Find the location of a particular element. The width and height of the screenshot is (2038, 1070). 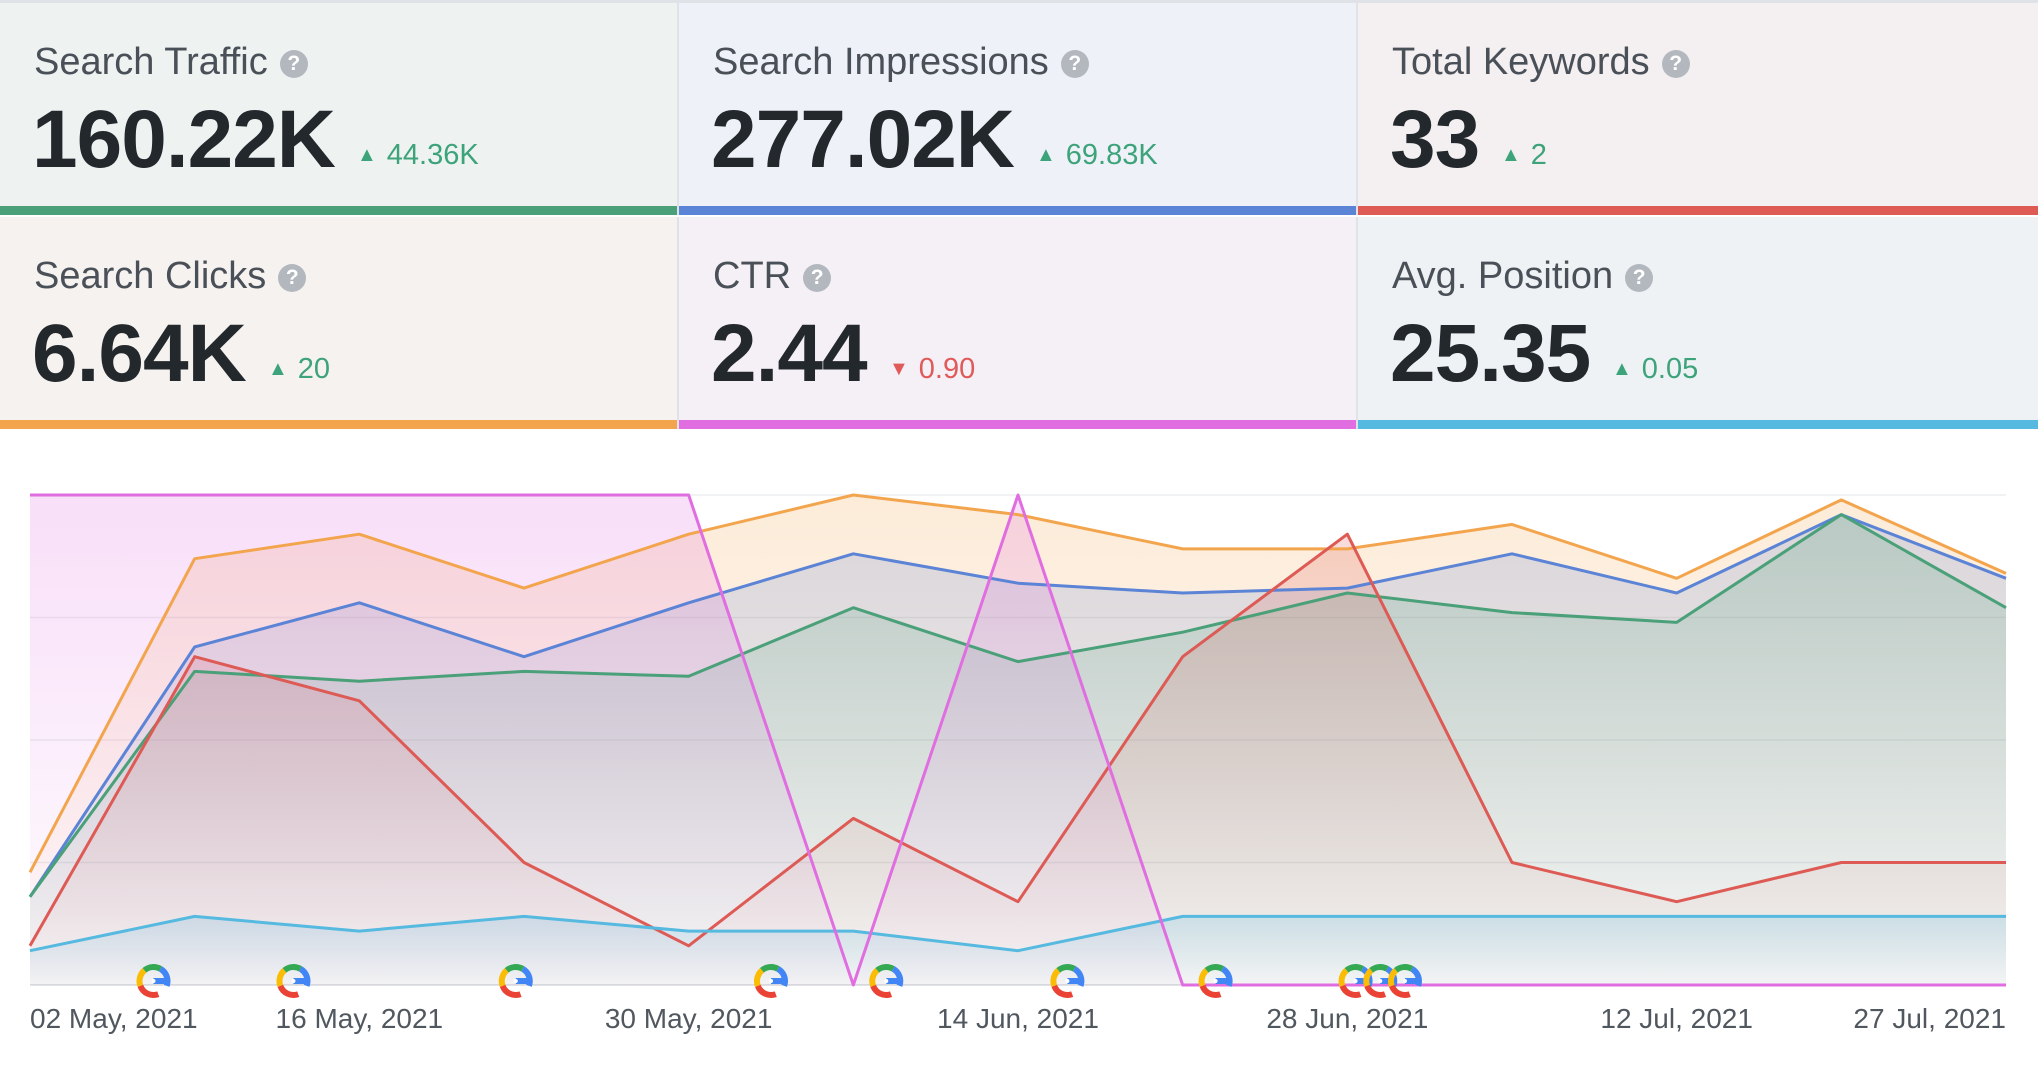

triangle-down-icon: ▼ is located at coordinates (899, 369).